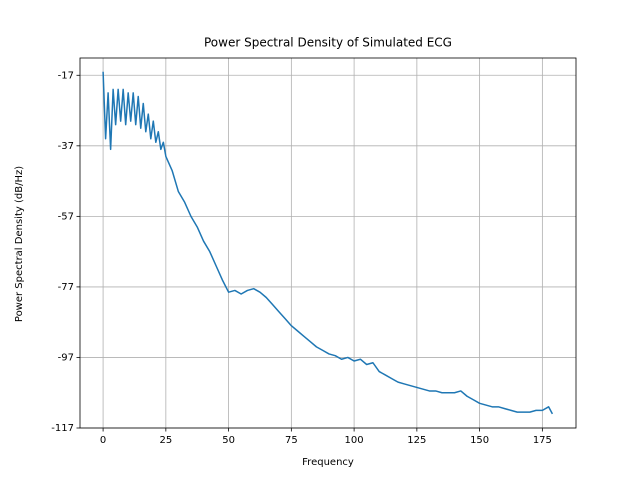  What do you see at coordinates (328, 43) in the screenshot?
I see `chart-title: Power Spectral Density of Simulated ECG` at bounding box center [328, 43].